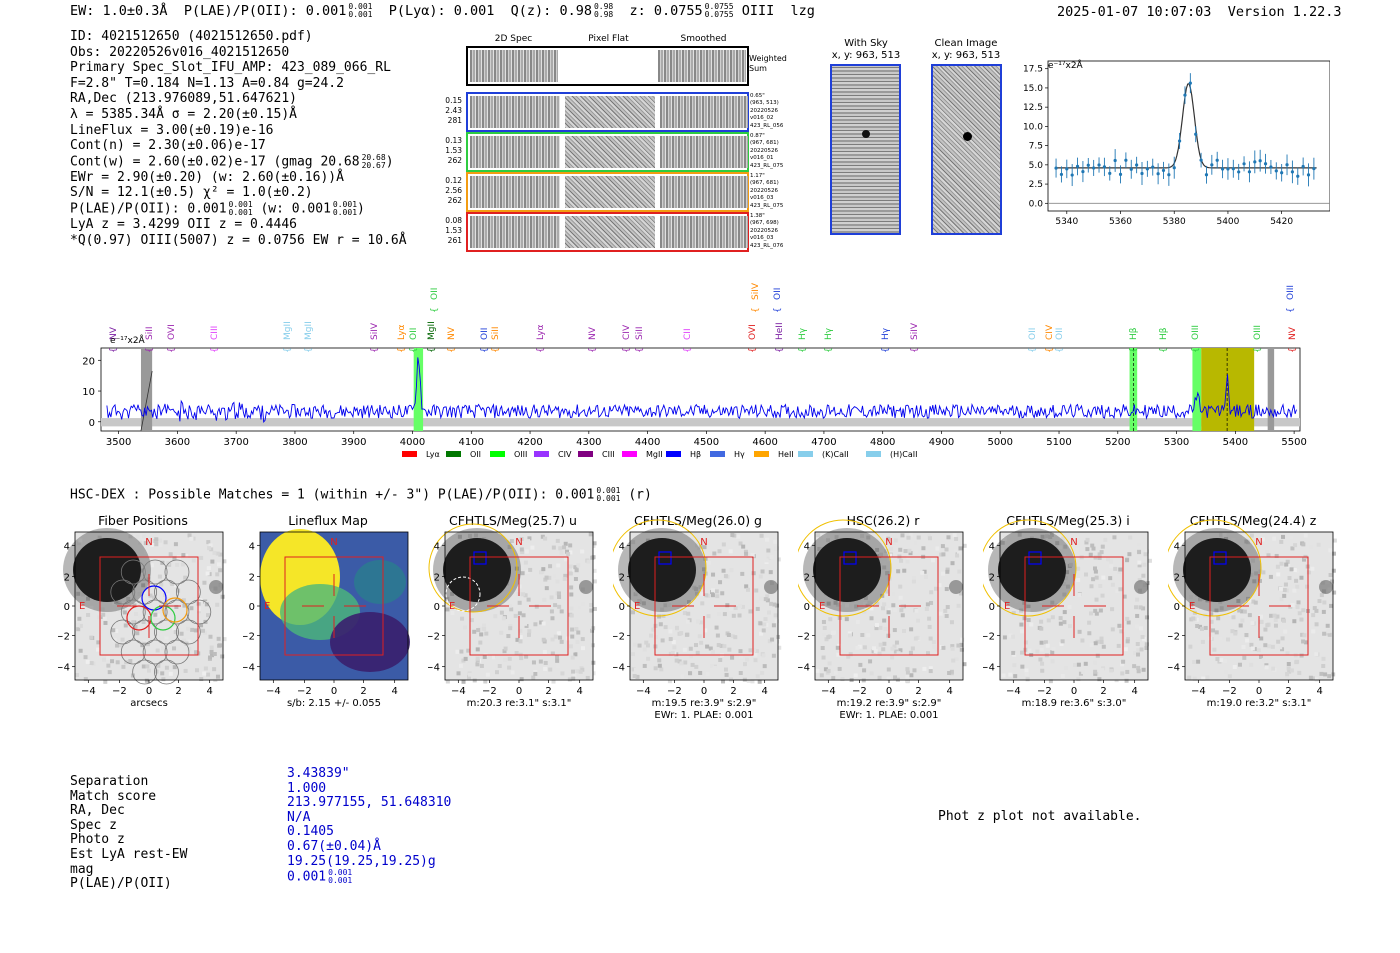  What do you see at coordinates (209, 691) in the screenshot?
I see `panel-xtick-label: 4` at bounding box center [209, 691].